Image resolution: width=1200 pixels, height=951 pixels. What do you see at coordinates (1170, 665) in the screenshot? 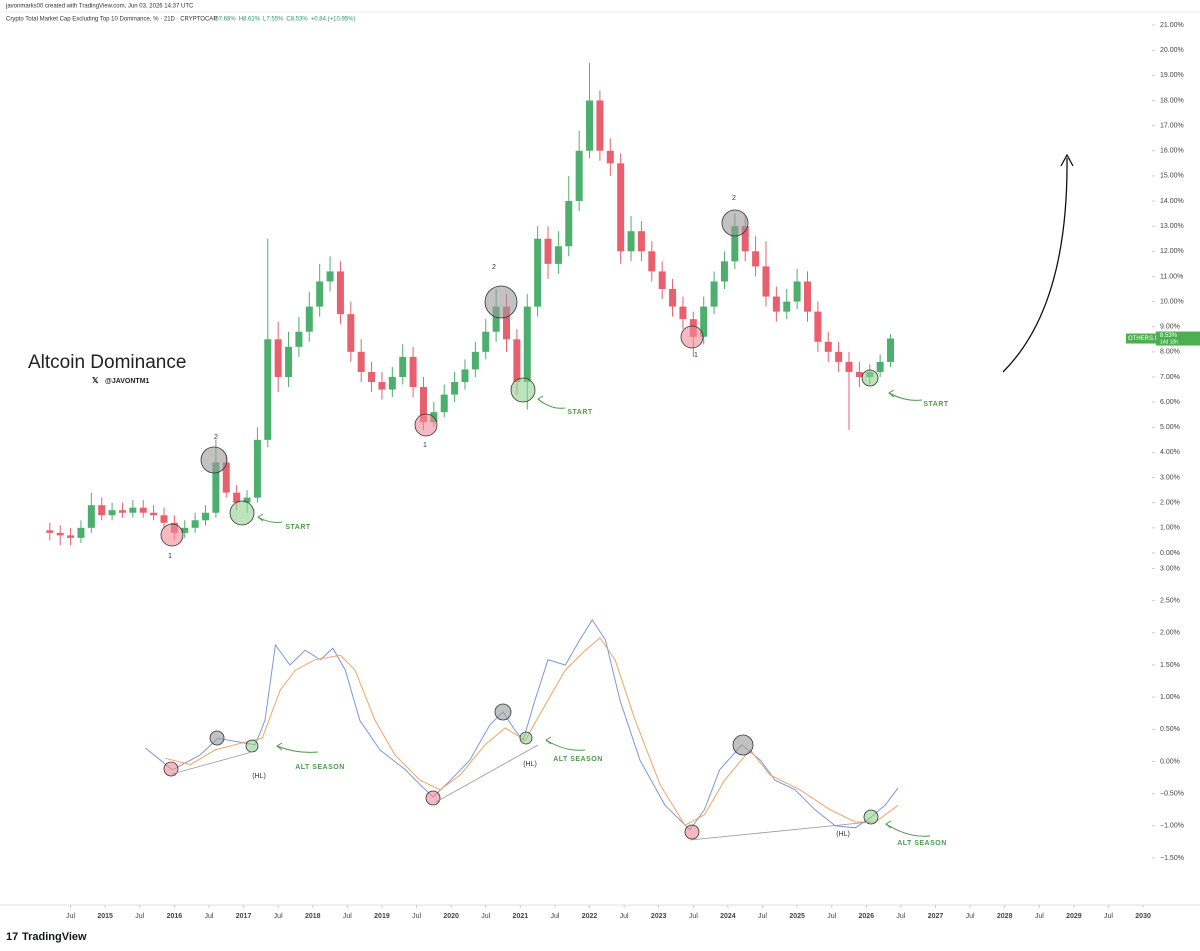
I see `y2-tick-label: 1.50%` at bounding box center [1170, 665].